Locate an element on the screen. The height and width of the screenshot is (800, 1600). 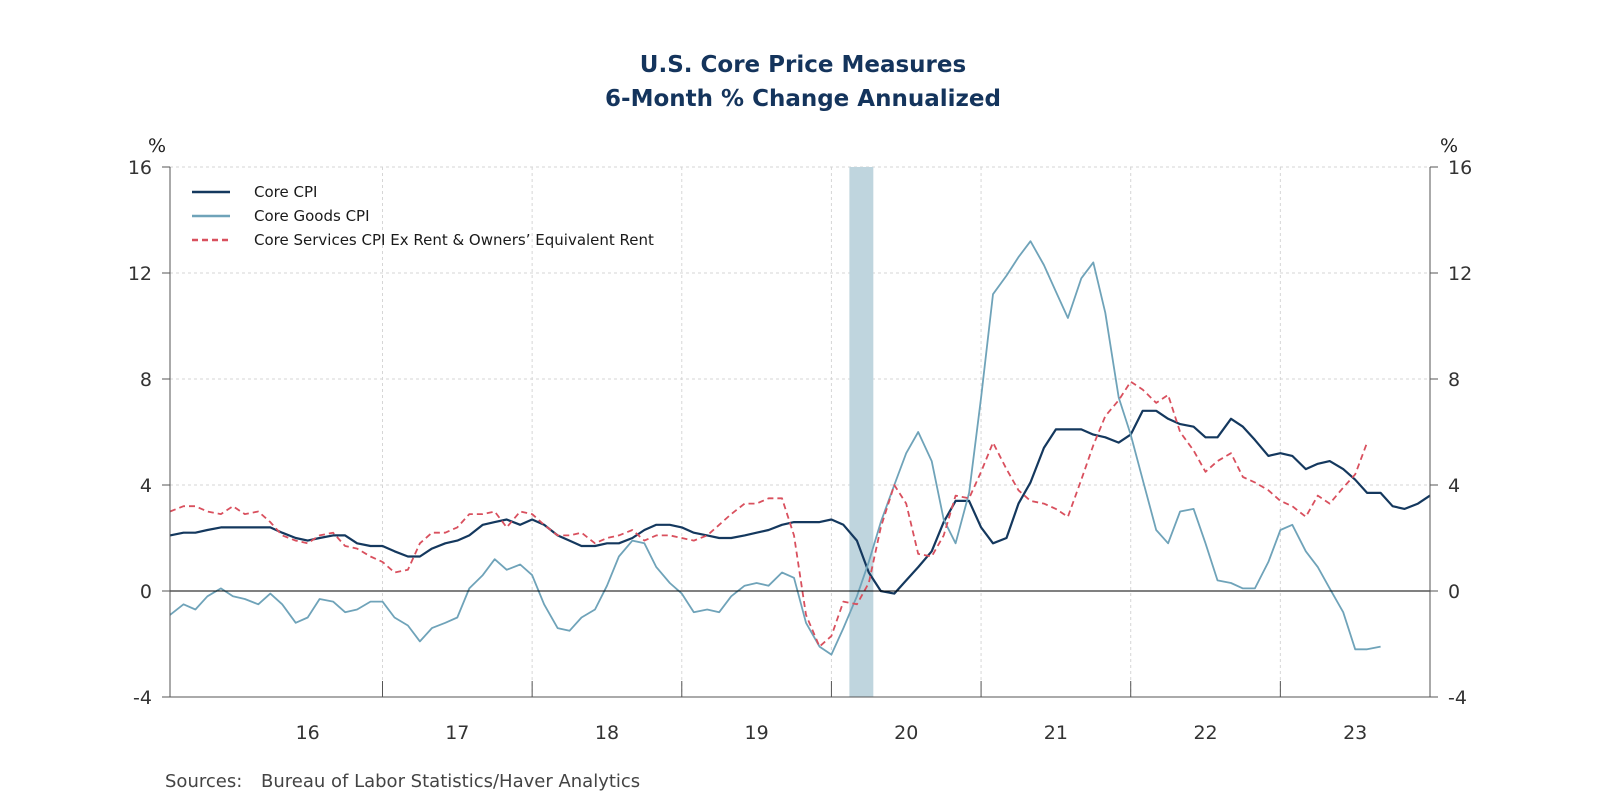
legend-label-1: Core CPI is located at coordinates (285, 192).